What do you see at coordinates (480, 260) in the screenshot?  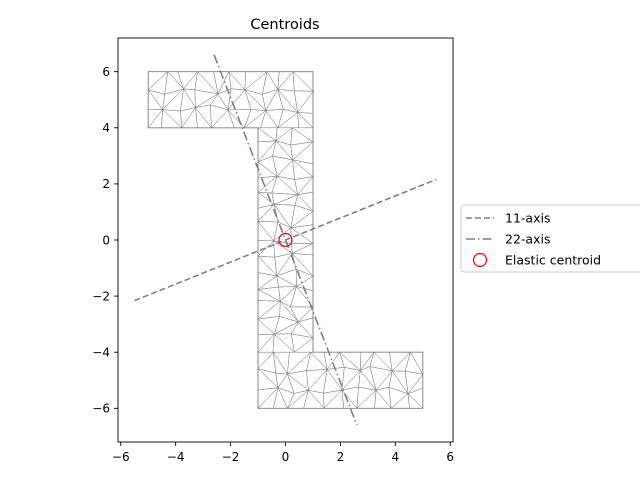 I see `legend-centroid-marker` at bounding box center [480, 260].